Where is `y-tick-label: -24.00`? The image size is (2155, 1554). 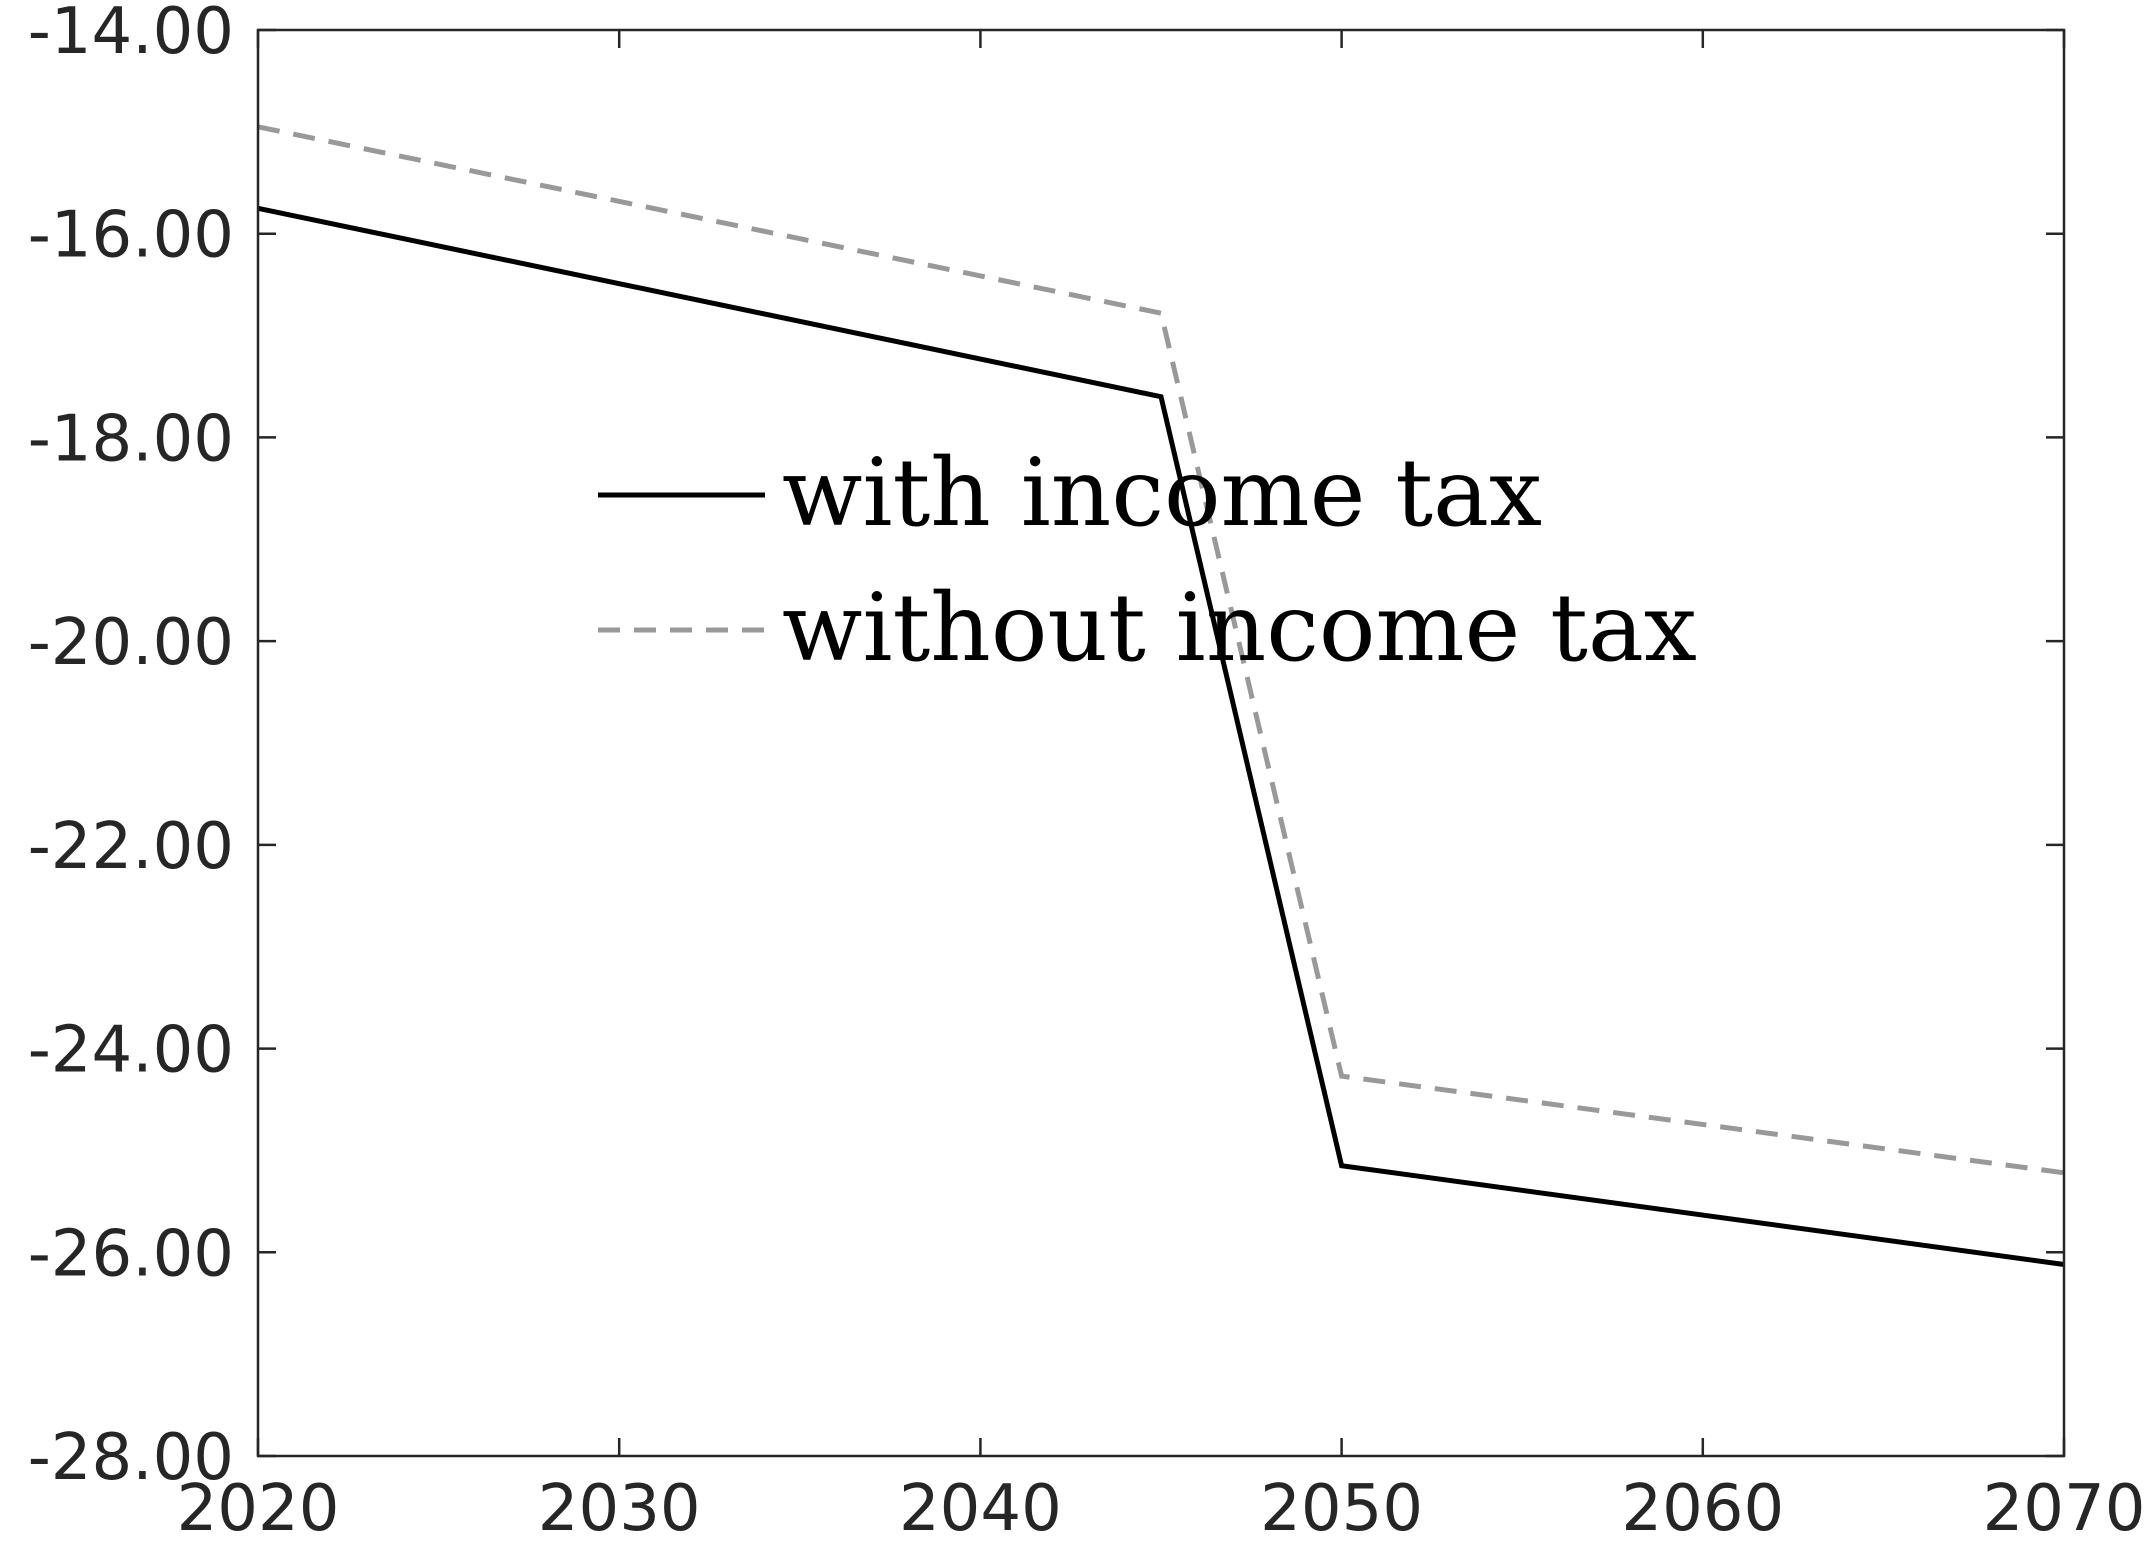
y-tick-label: -24.00 is located at coordinates (131, 1051).